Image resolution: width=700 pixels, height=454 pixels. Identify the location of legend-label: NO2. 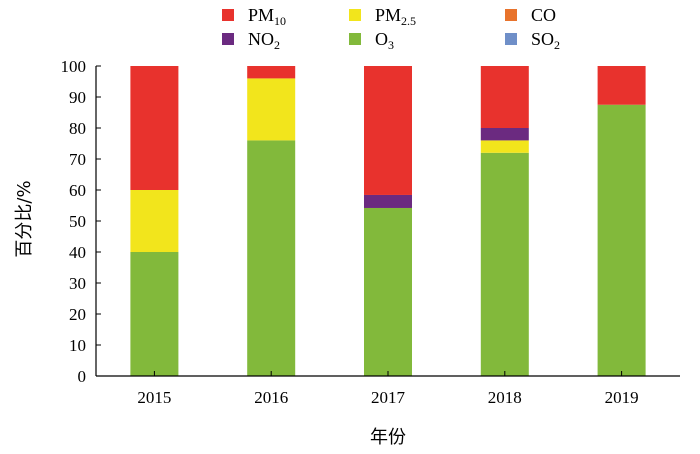
(264, 40).